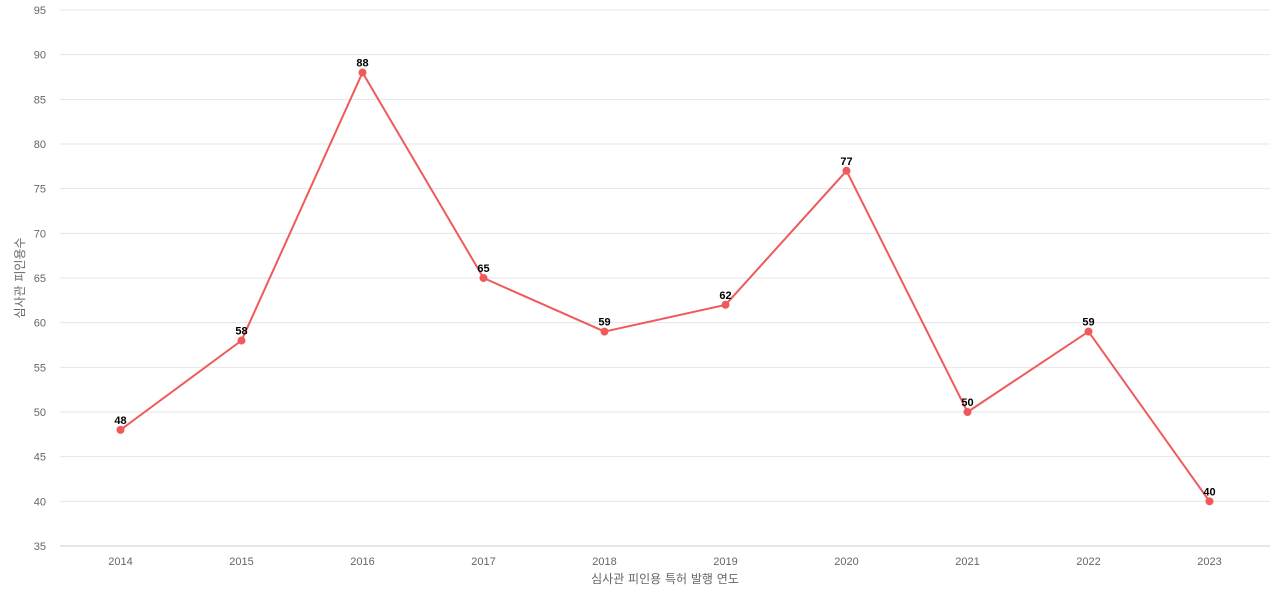 This screenshot has height=600, width=1280. What do you see at coordinates (40, 145) in the screenshot?
I see `y-tick-label: 80` at bounding box center [40, 145].